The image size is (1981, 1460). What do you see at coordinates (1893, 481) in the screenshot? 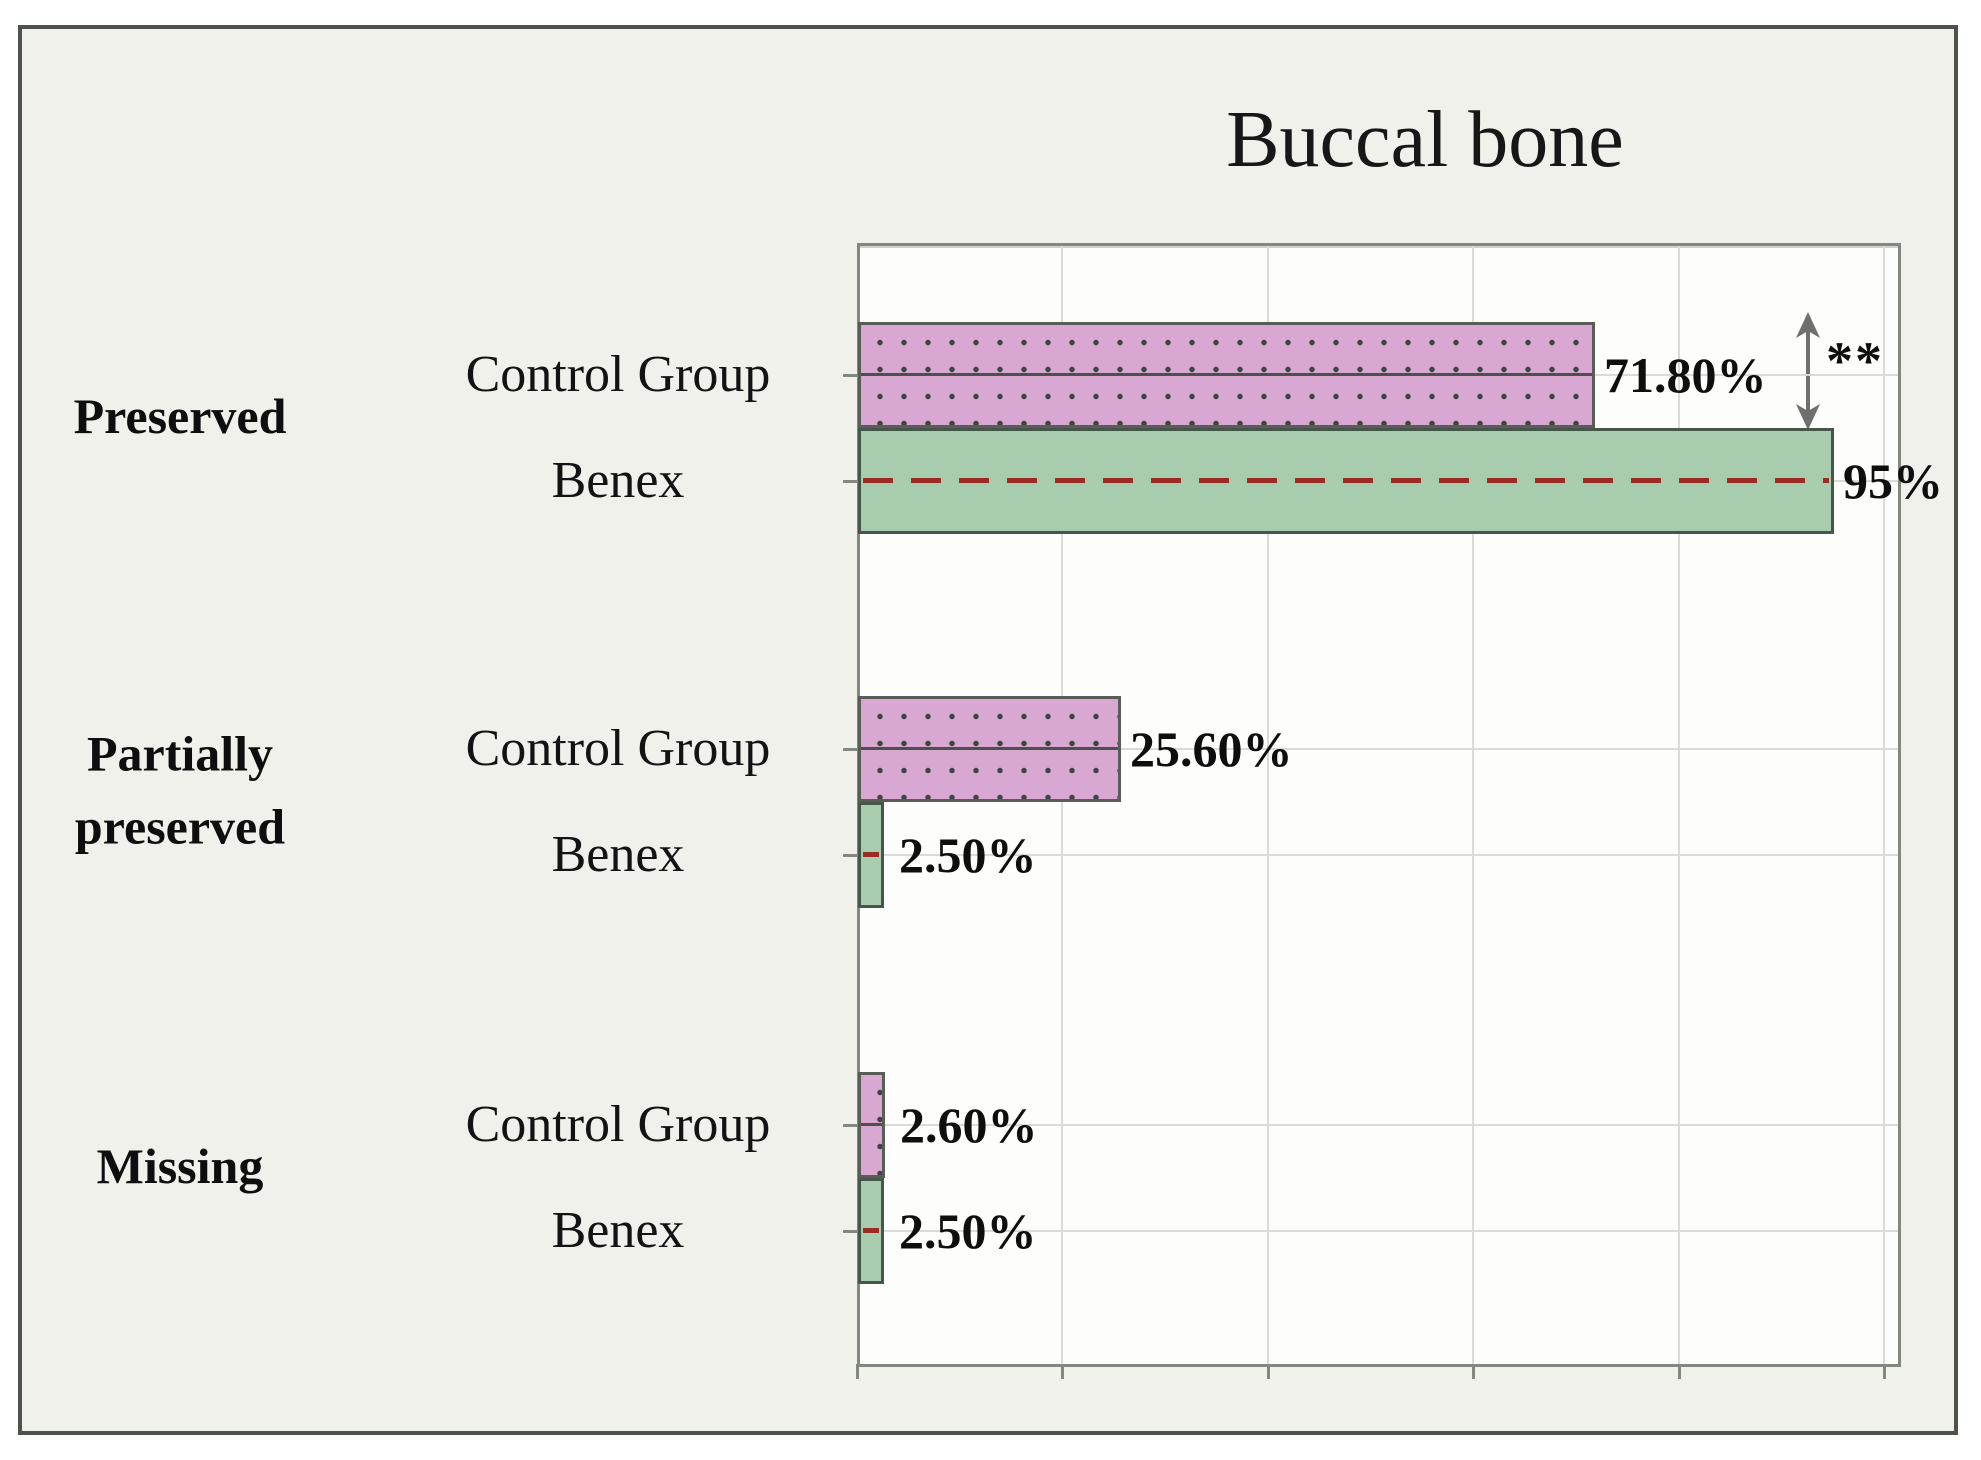
I see `value-label: 95%` at bounding box center [1893, 481].